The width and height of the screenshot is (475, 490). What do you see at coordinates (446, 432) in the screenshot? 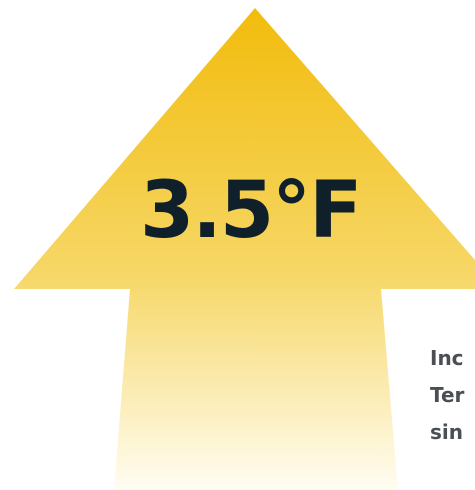
I see `caption-line-3: sin` at bounding box center [446, 432].